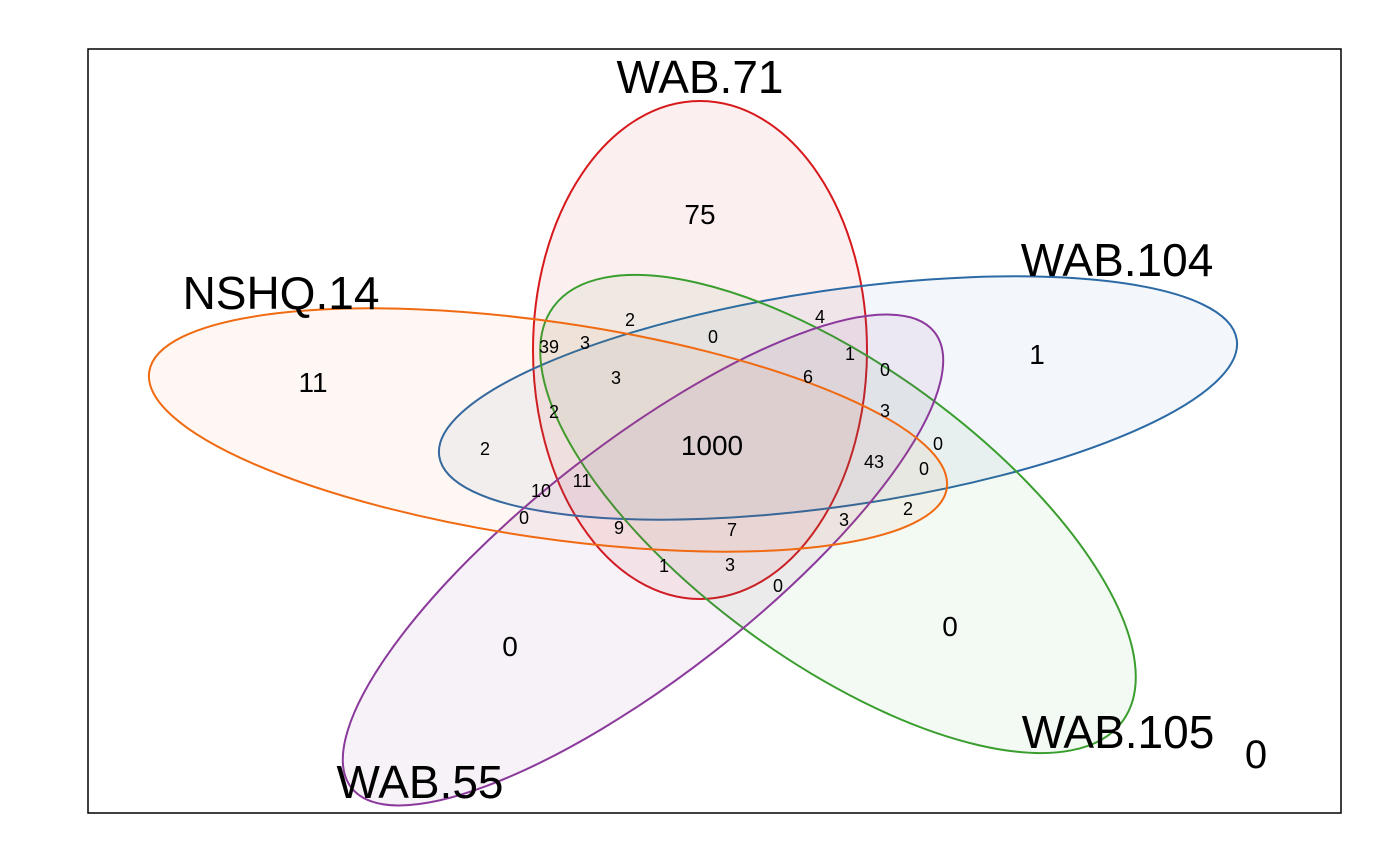 The height and width of the screenshot is (865, 1400). Describe the element at coordinates (419, 782) in the screenshot. I see `set-label-wab55: WAB.55` at that location.